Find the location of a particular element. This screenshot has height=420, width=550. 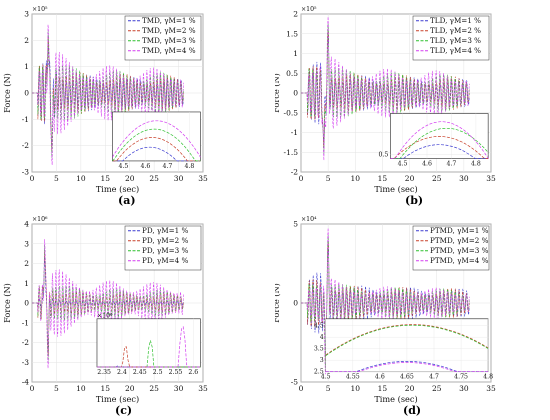

y-tick-label: 1.5 is located at coordinates (292, 33).